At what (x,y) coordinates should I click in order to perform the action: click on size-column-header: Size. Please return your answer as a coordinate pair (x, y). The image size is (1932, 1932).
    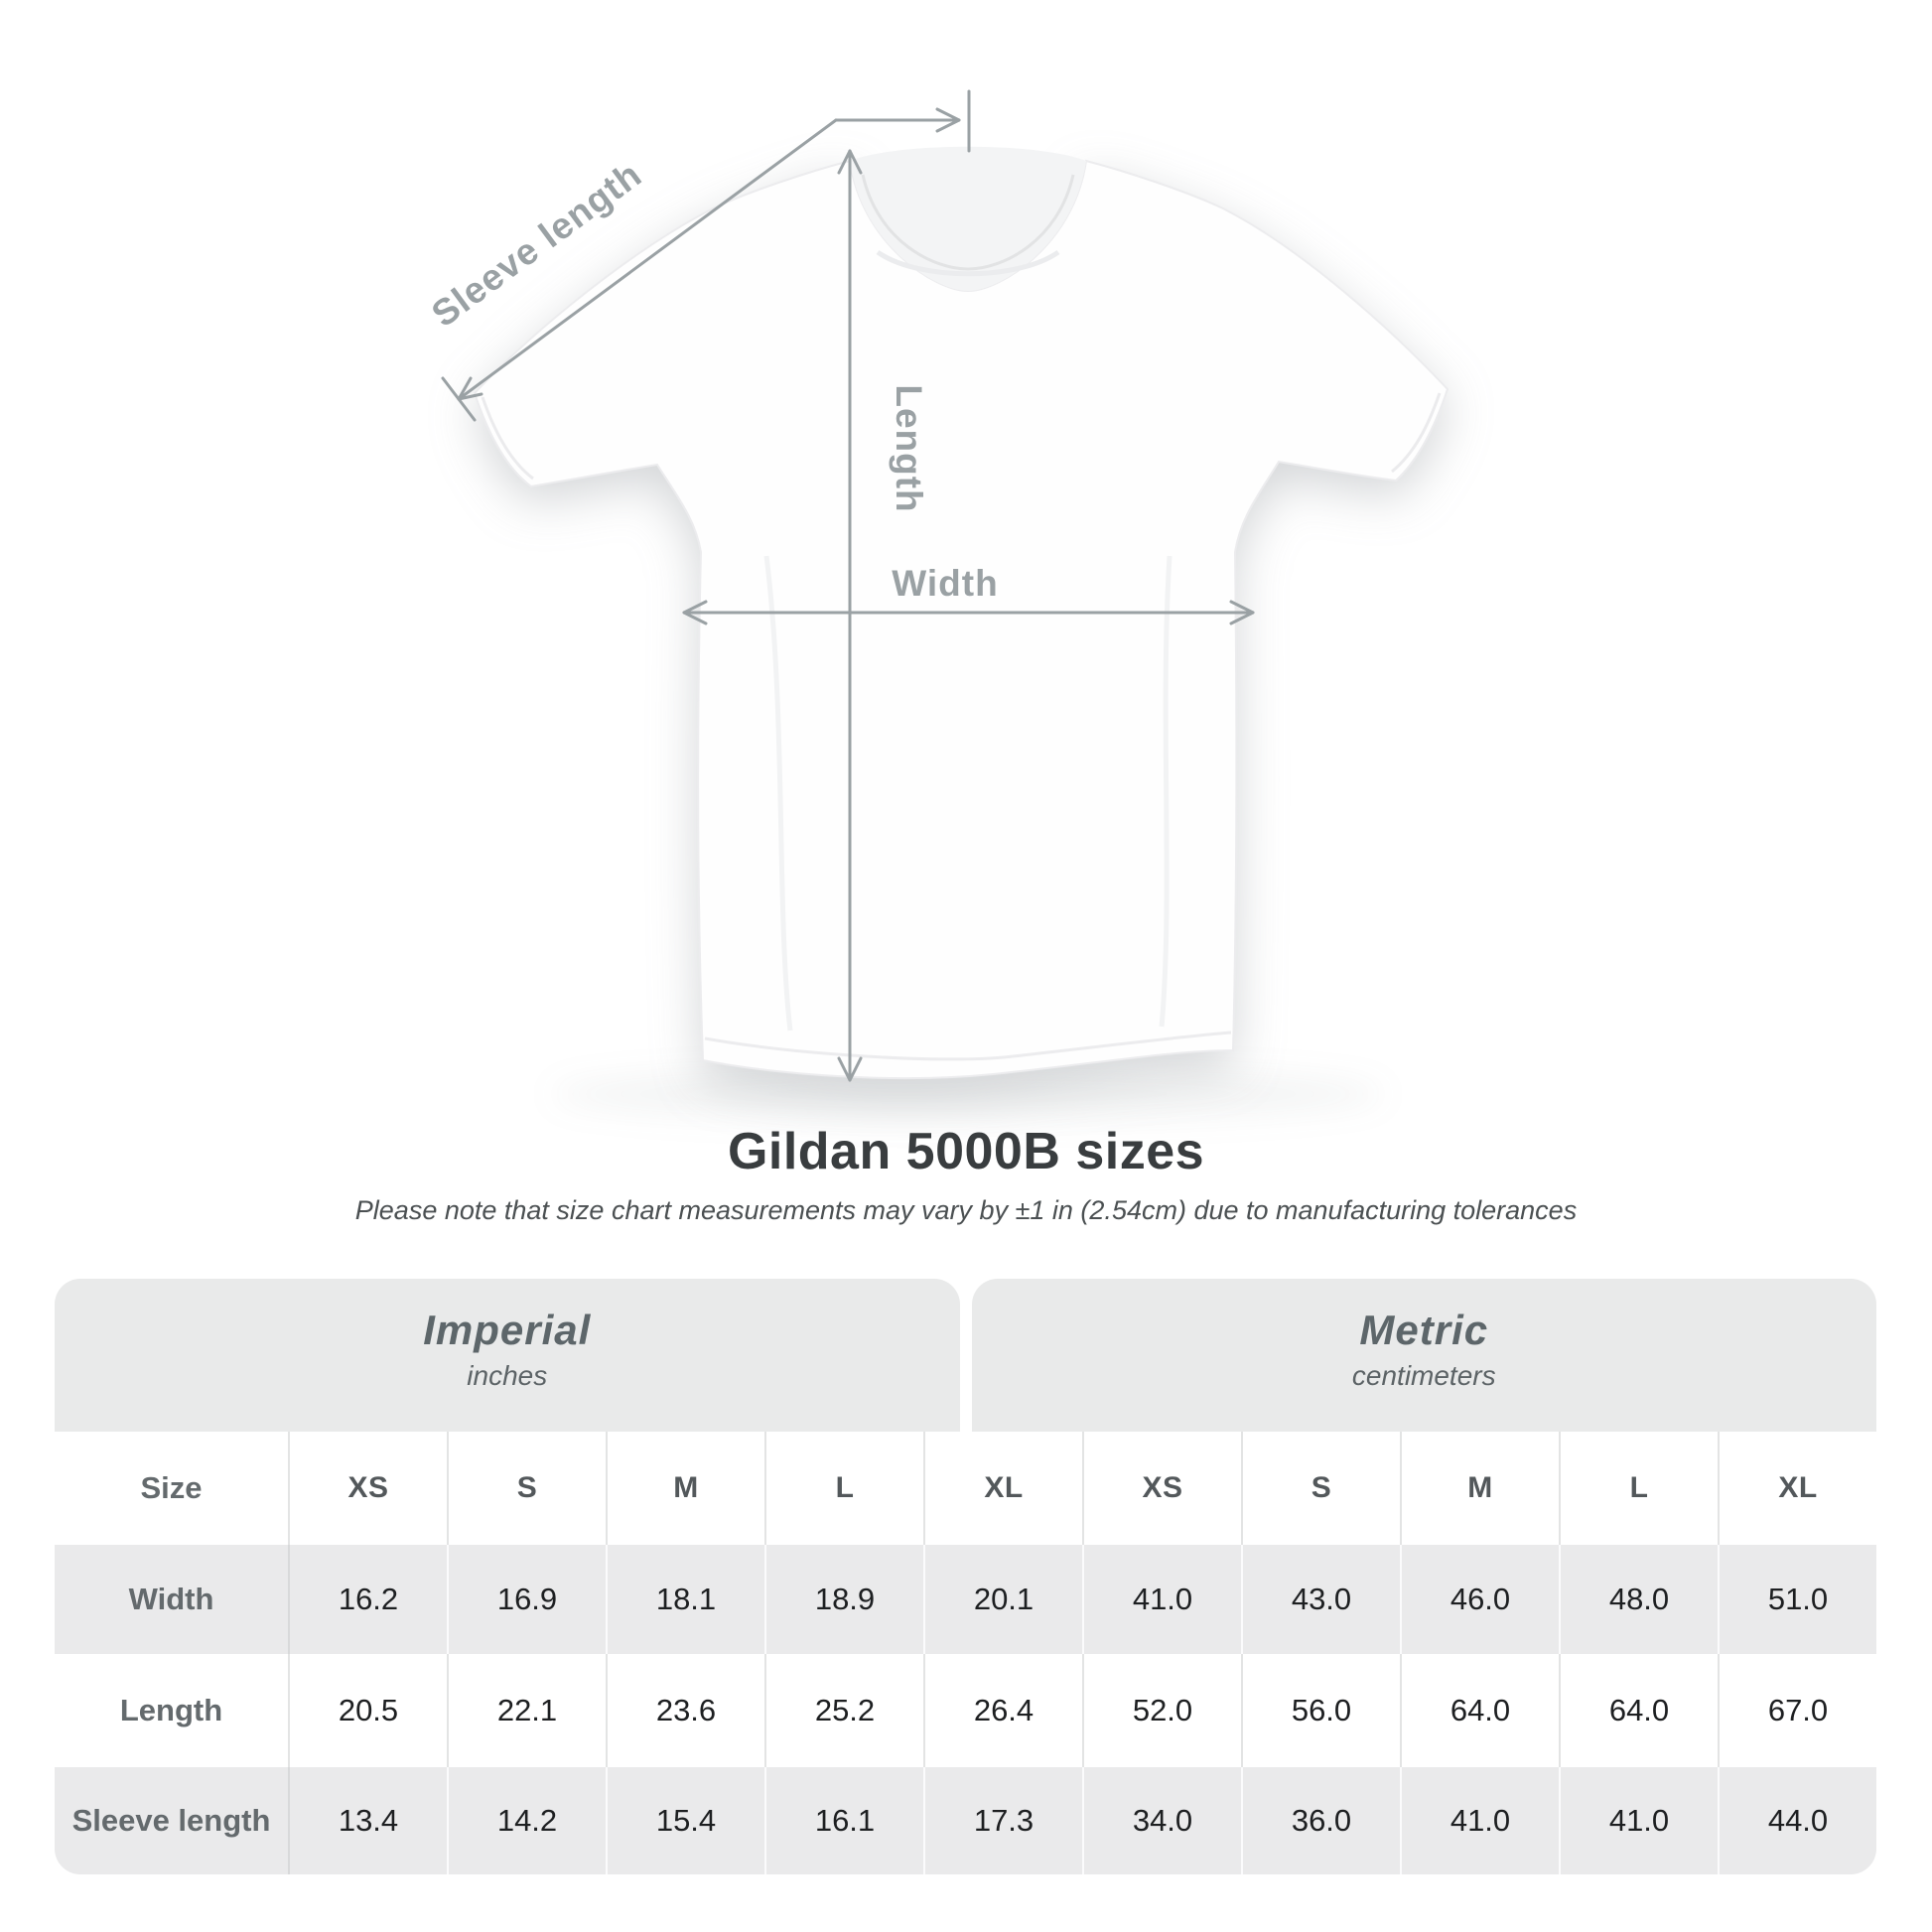
    Looking at the image, I should click on (171, 1488).